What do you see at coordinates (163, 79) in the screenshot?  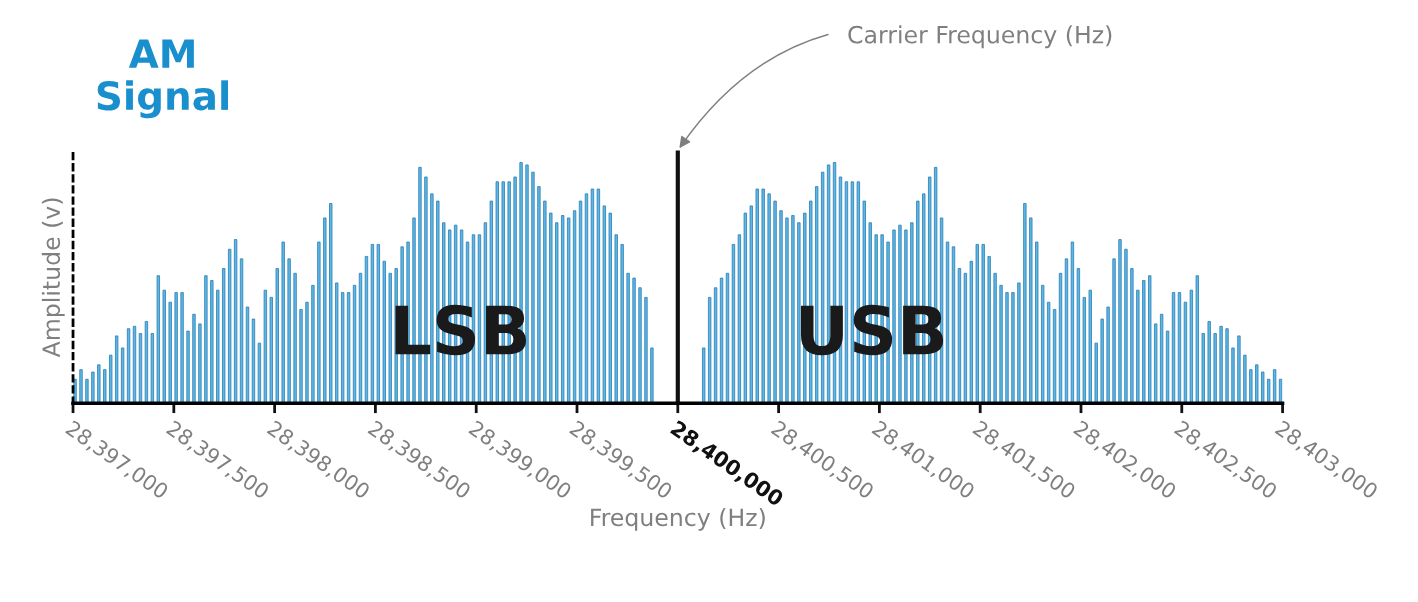 I see `chart-title: AM Signal` at bounding box center [163, 79].